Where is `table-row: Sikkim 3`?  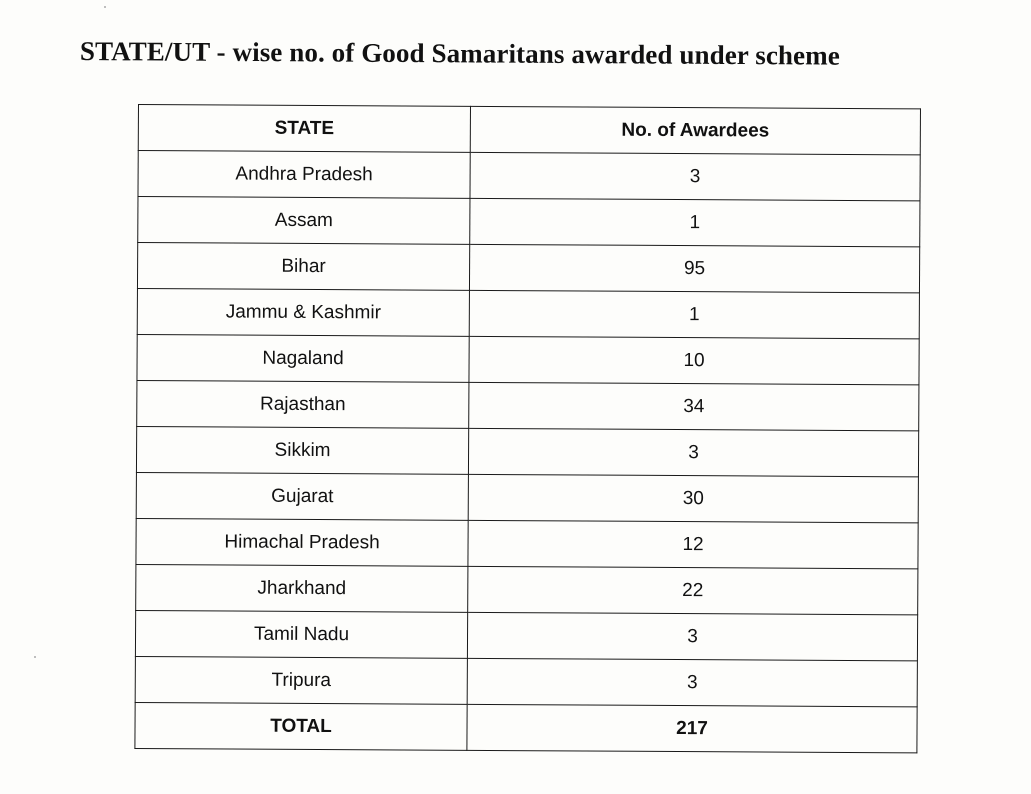
table-row: Sikkim 3 is located at coordinates (527, 451).